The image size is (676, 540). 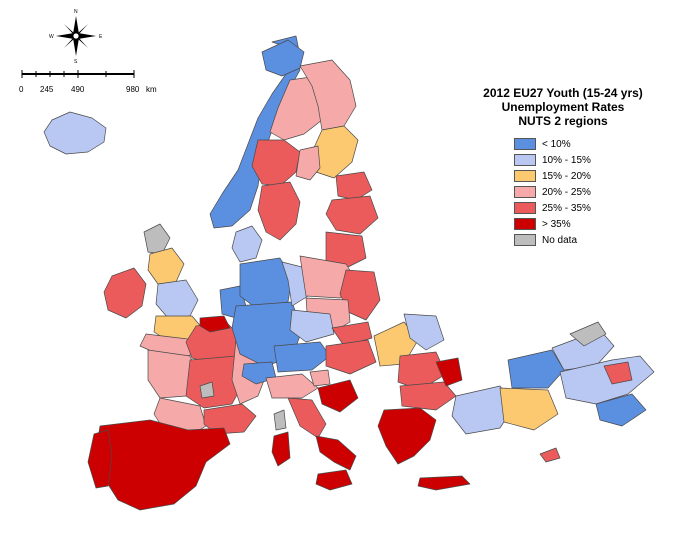 I want to click on compass-rose-icon: N S E W, so click(x=76, y=37).